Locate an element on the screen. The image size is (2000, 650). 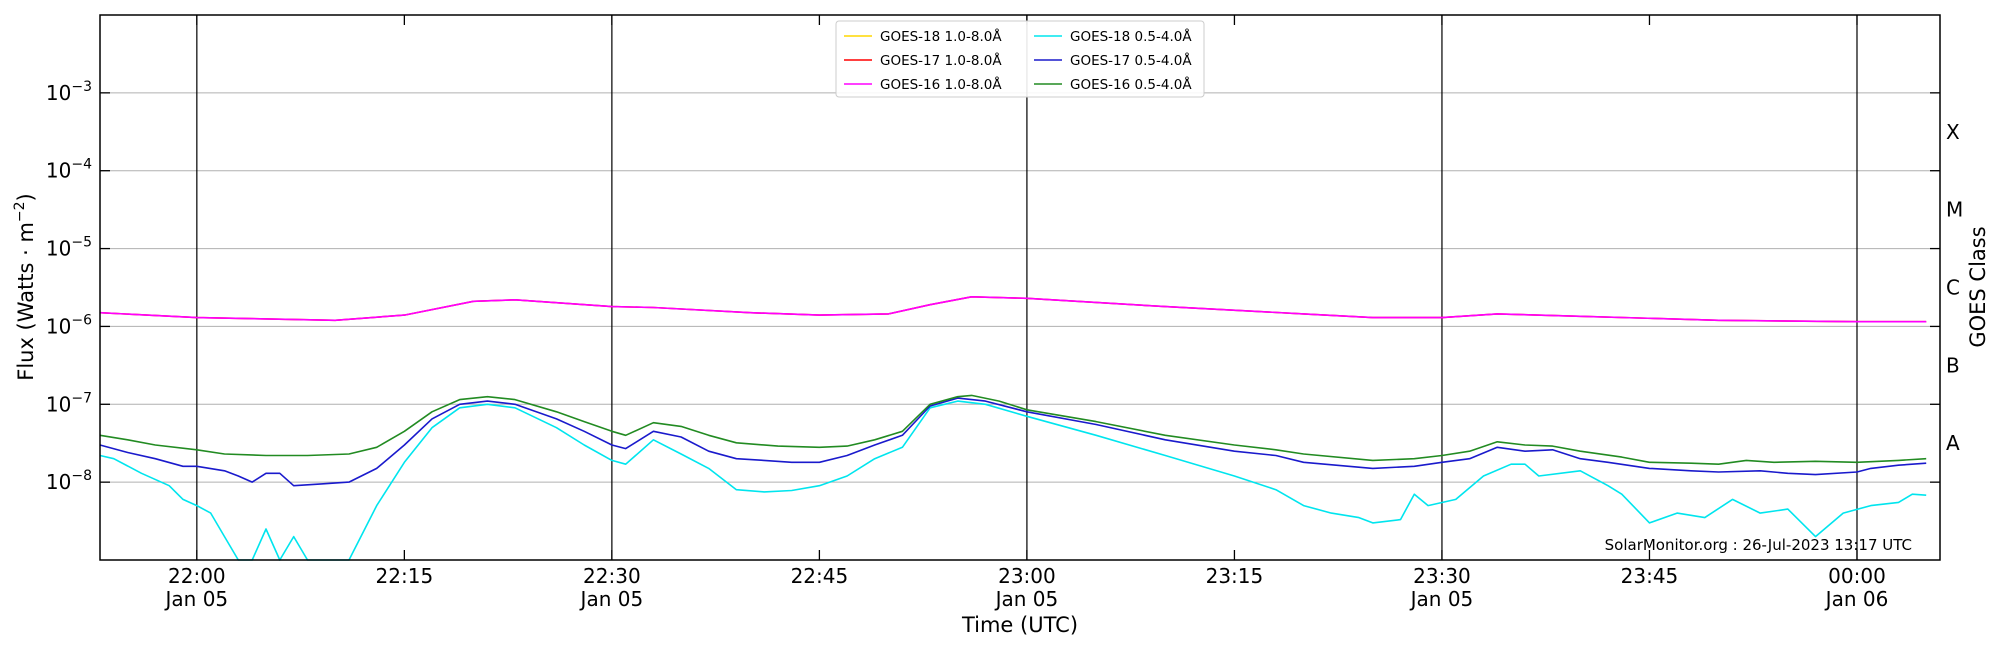
legend-box is located at coordinates (1020, 59).